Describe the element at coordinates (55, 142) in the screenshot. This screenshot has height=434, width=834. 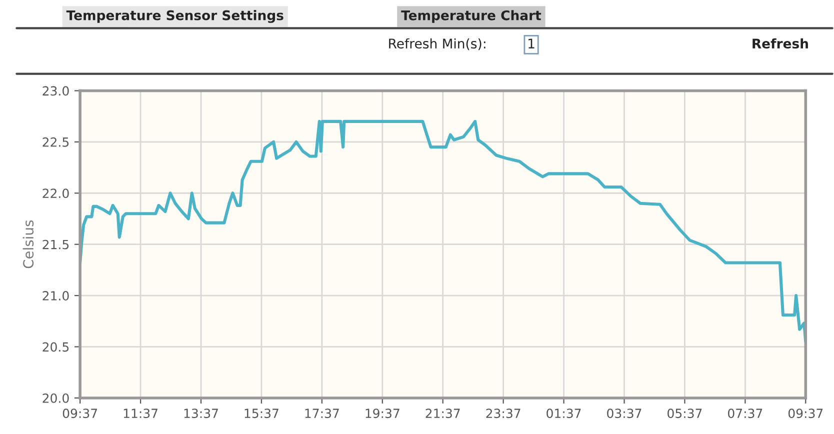
I see `y-tick-label: 22.5` at that location.